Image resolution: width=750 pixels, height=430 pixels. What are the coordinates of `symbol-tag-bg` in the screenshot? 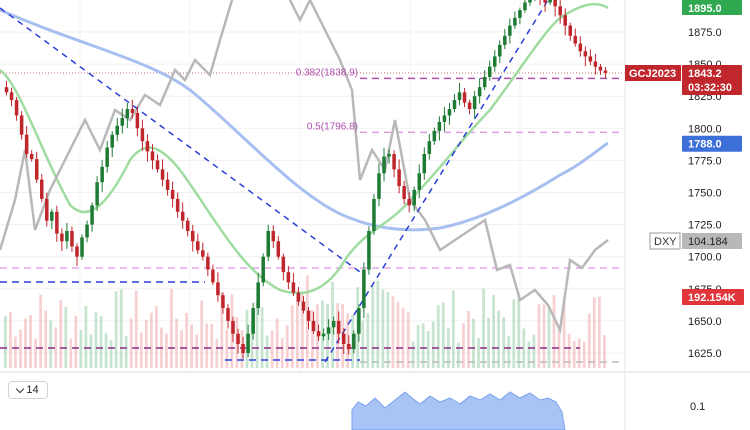 It's located at (653, 73).